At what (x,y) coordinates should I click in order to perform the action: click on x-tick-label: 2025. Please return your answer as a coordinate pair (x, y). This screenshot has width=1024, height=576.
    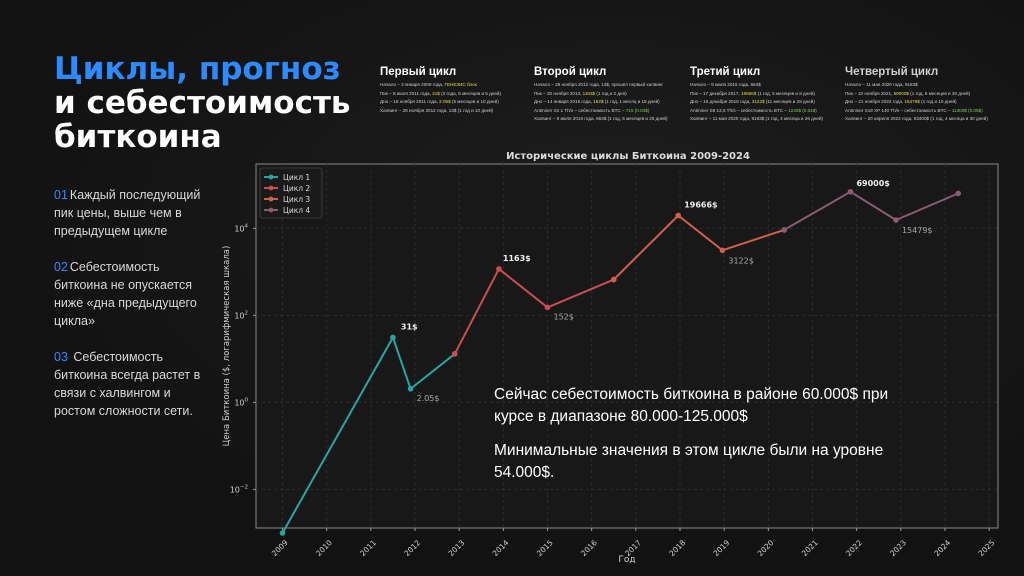
    Looking at the image, I should click on (987, 548).